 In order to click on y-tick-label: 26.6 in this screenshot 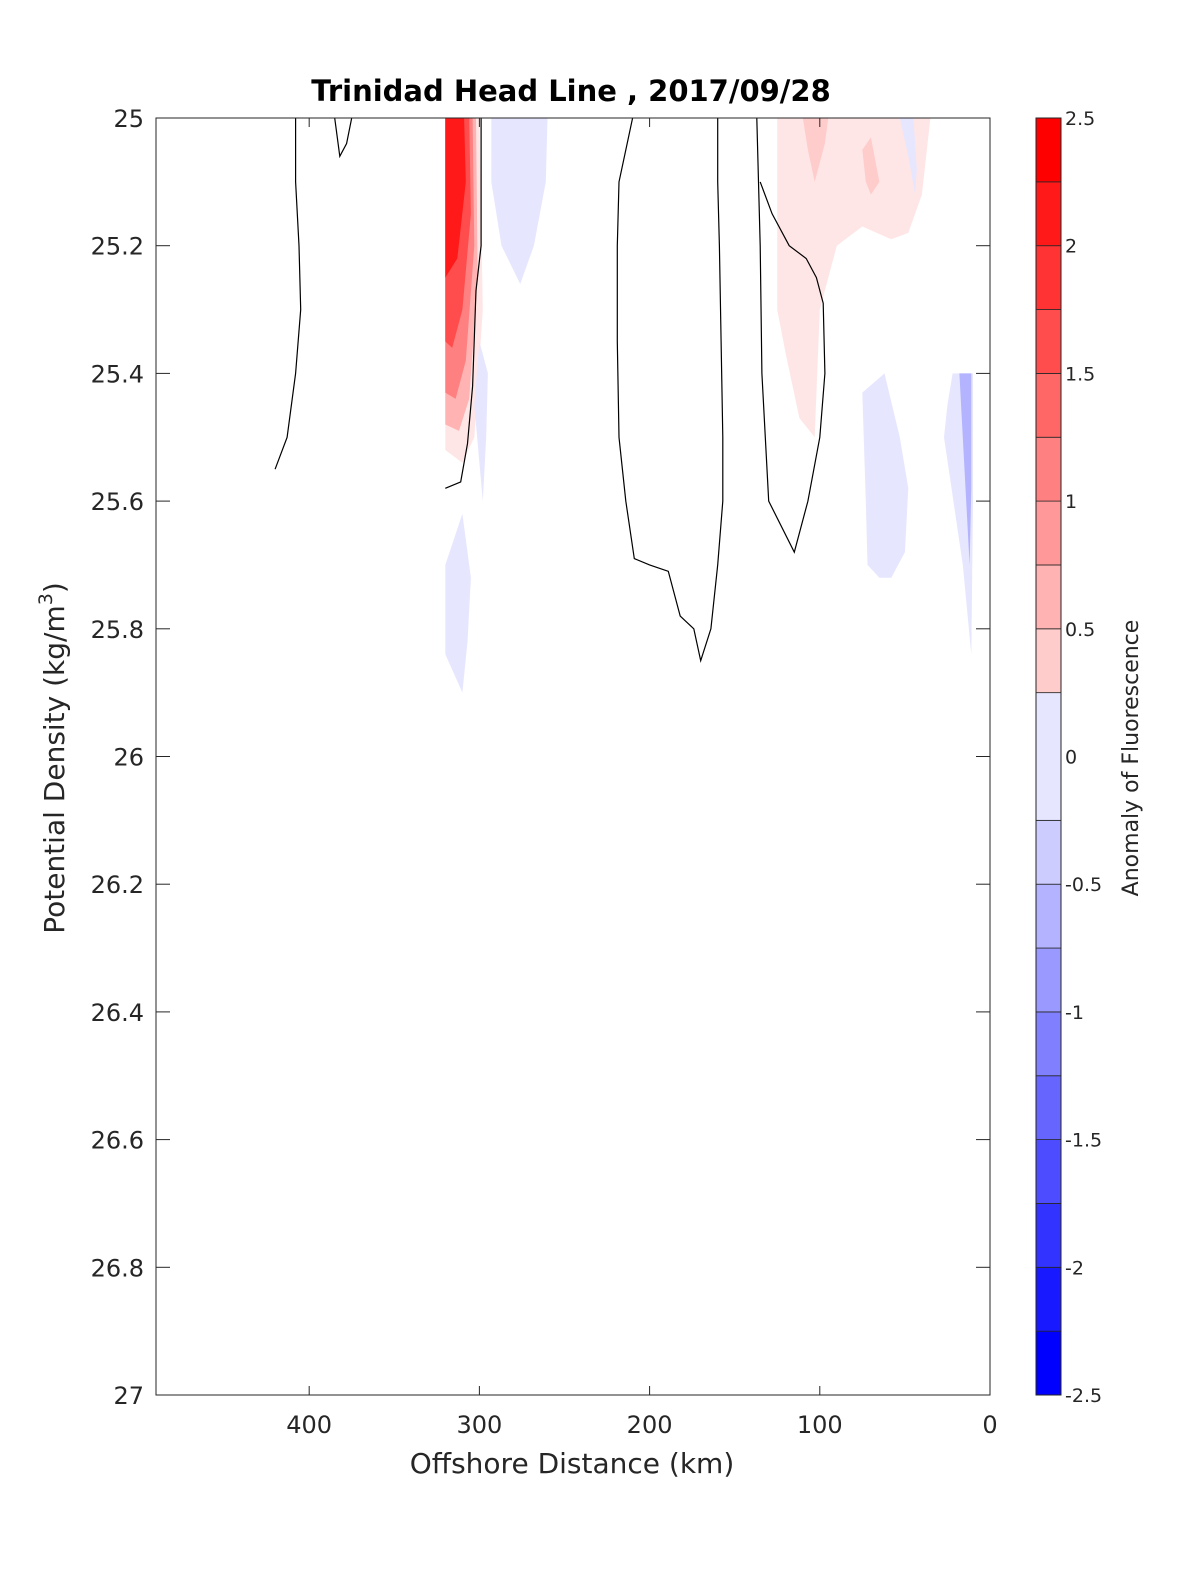, I will do `click(117, 1141)`.